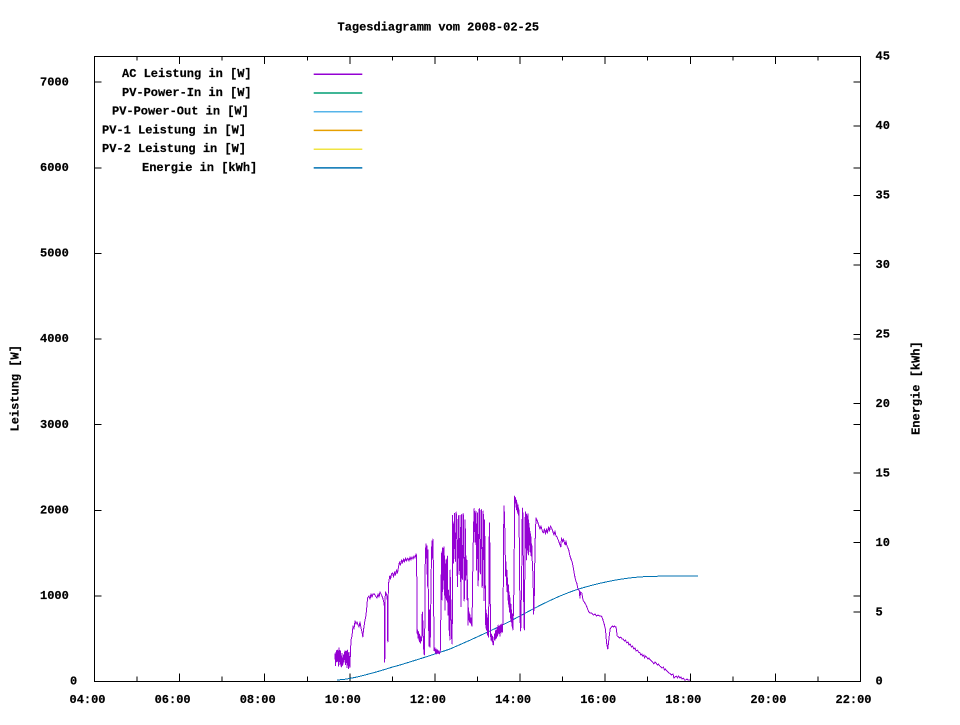 This screenshot has width=960, height=725. What do you see at coordinates (54, 82) in the screenshot?
I see `svg-text: 7000` at bounding box center [54, 82].